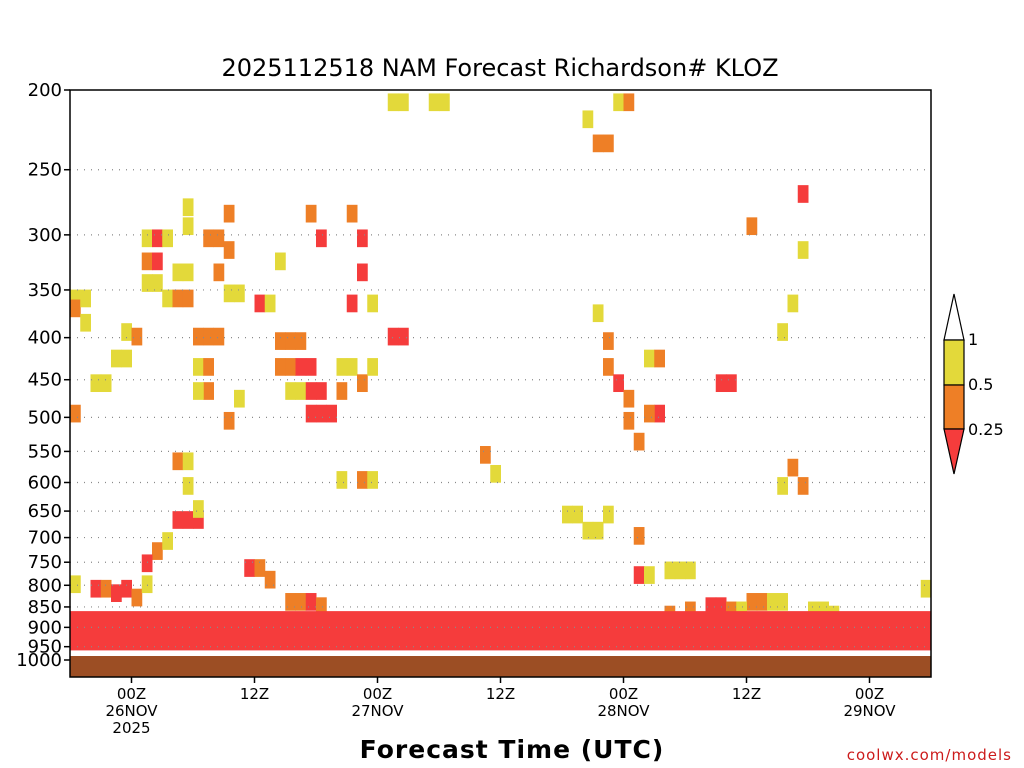 The height and width of the screenshot is (768, 1024). What do you see at coordinates (45, 451) in the screenshot?
I see `y-tick-label: 550` at bounding box center [45, 451].